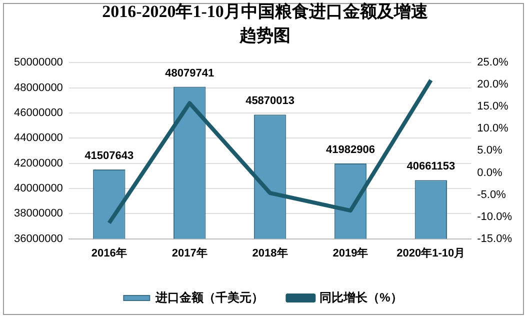  I want to click on legend-label: 同比增长（%）, so click(361, 297).